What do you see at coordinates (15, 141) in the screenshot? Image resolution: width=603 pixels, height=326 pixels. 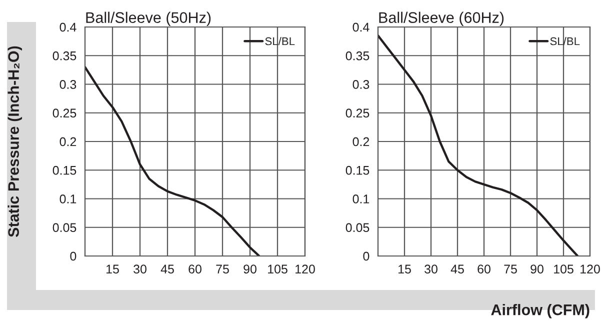 I see `y-axis-title: Static Pressure (Inch-H₂O)` at bounding box center [15, 141].